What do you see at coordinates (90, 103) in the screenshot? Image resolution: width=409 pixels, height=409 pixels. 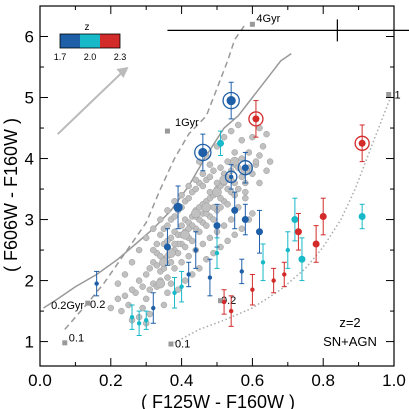 I see `reddening-arrow` at bounding box center [90, 103].